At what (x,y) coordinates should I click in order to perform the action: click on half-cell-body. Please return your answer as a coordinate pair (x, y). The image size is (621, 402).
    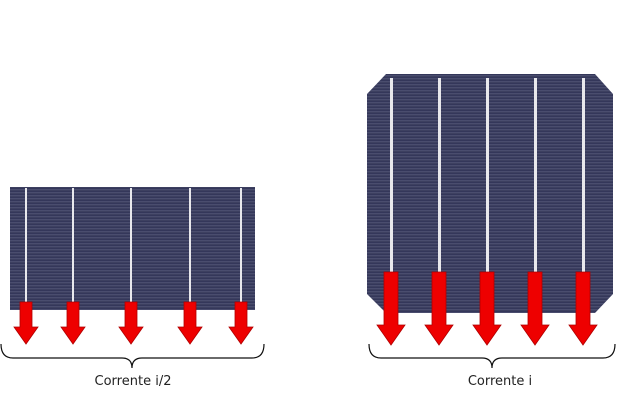
    Looking at the image, I should click on (132, 248).